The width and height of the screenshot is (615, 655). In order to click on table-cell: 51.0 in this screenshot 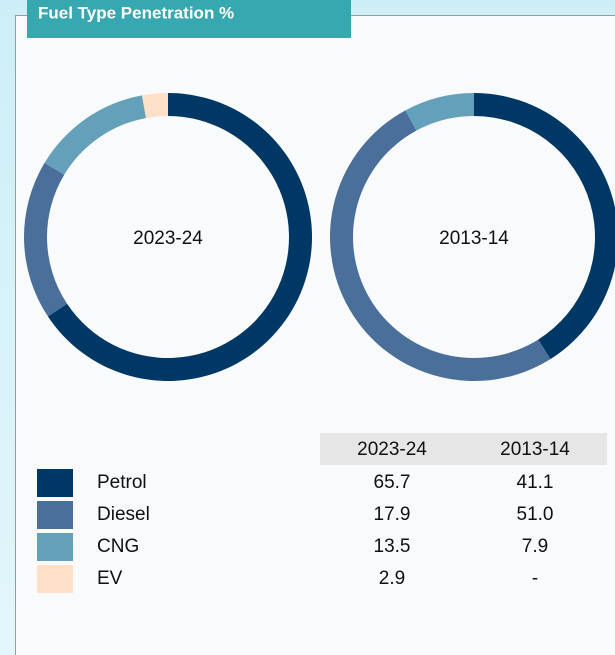, I will do `click(535, 514)`.